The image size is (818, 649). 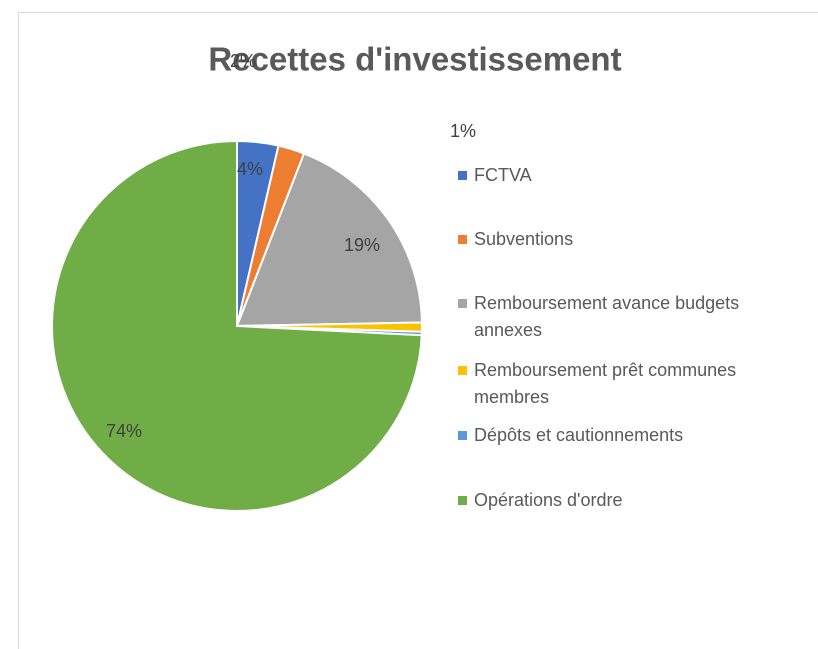 I want to click on legend-item: FCTVA, so click(x=626, y=175).